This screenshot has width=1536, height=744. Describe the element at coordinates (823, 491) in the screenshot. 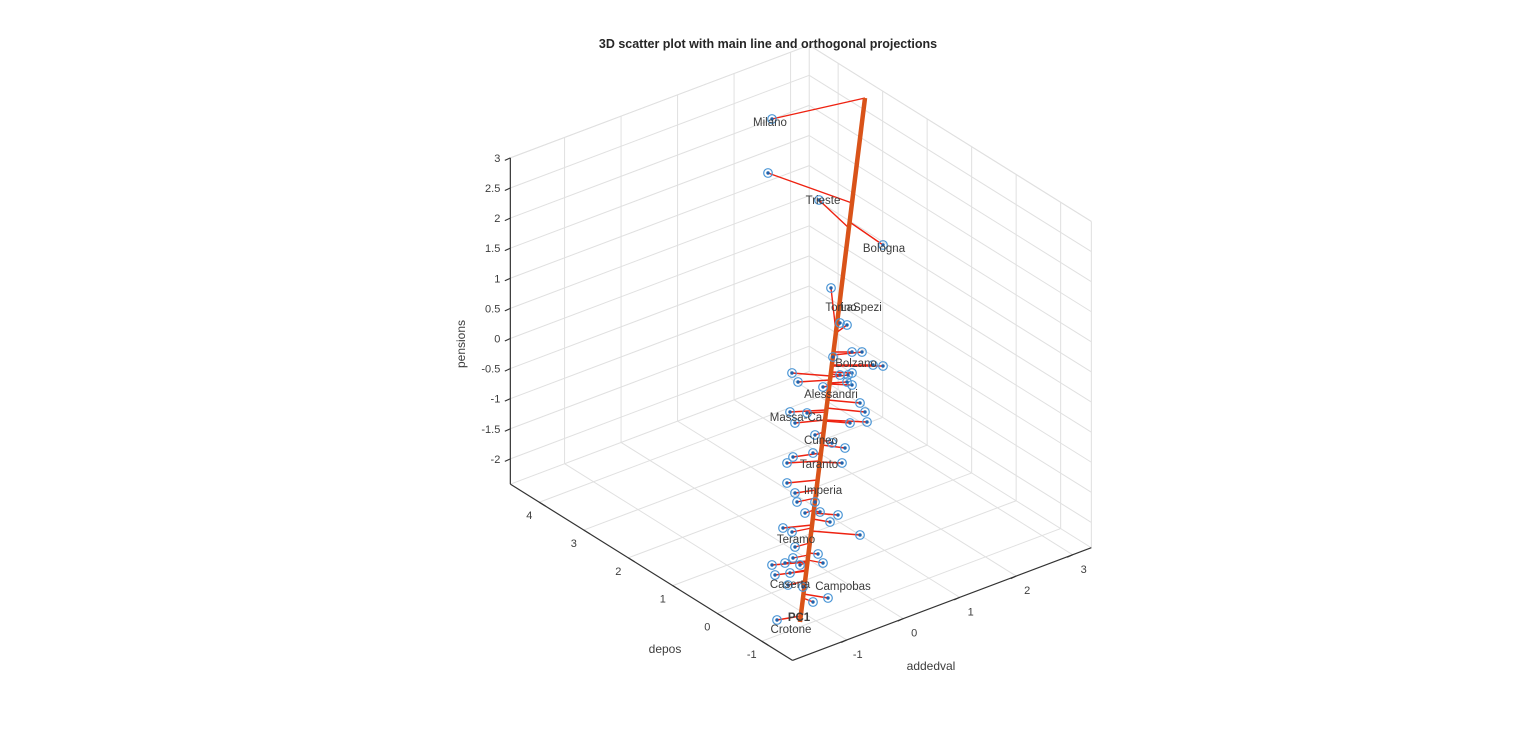

I see `city-label: Imperia` at that location.